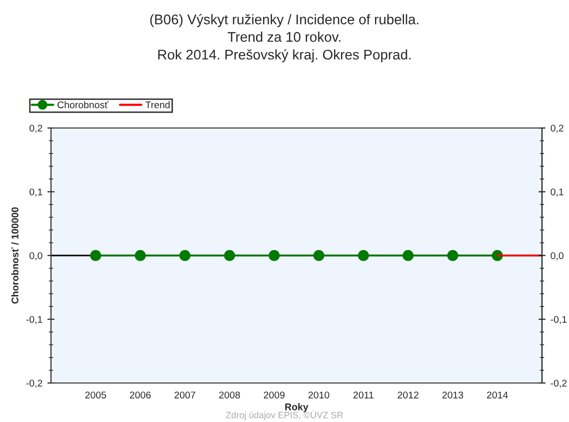 The height and width of the screenshot is (422, 569). Describe the element at coordinates (15, 255) in the screenshot. I see `y-axis-title: Chorobnosť / 100000` at that location.